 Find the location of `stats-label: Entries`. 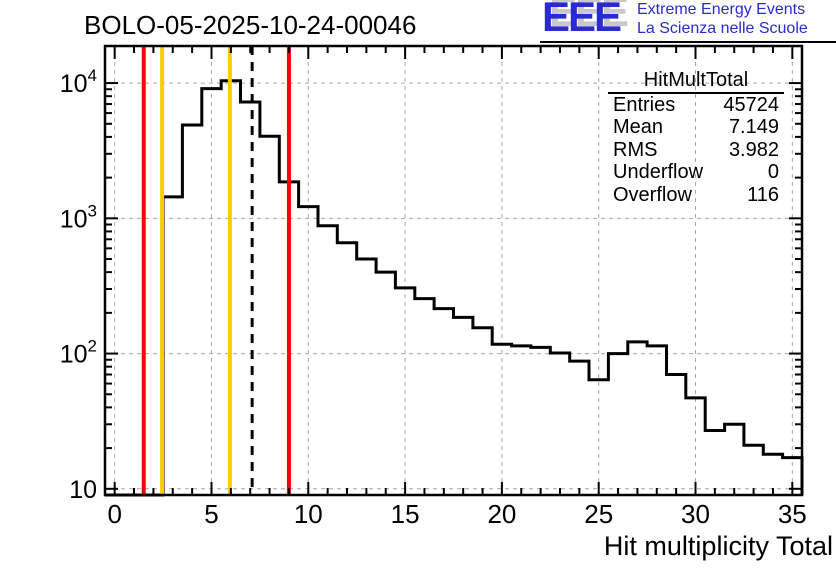

stats-label: Entries is located at coordinates (644, 105).